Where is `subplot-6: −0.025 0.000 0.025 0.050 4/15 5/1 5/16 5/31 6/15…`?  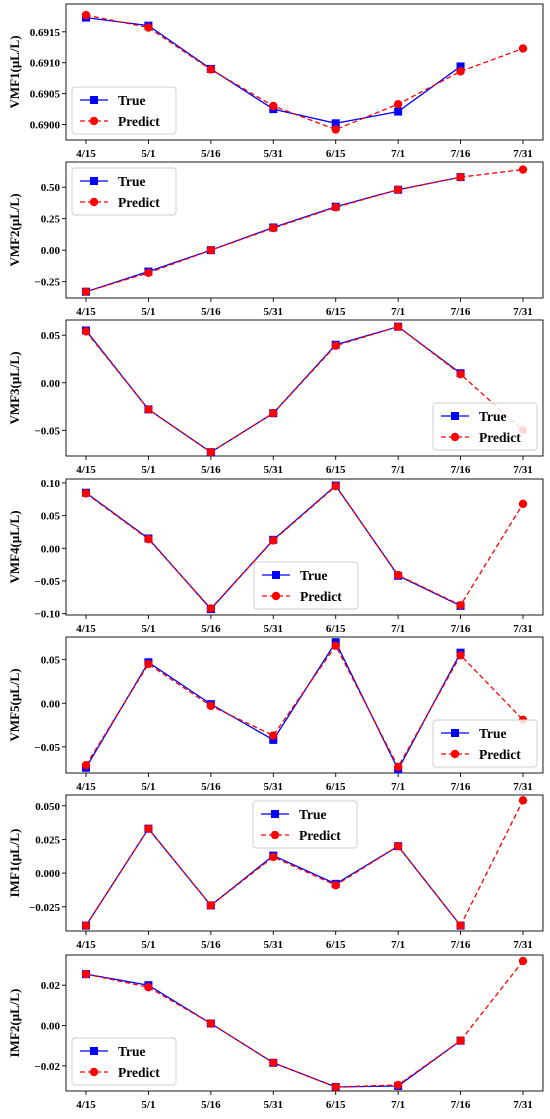 subplot-6: −0.025 0.000 0.025 0.050 4/15 5/1 5/16 5/31 6/15… is located at coordinates (275, 872).